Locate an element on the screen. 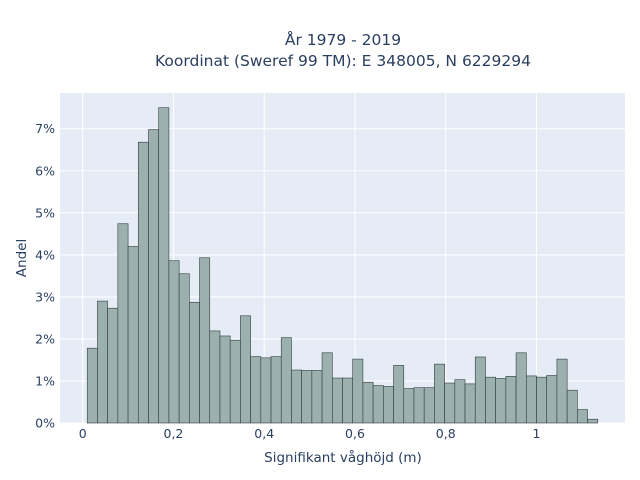 This screenshot has width=640, height=480. y-tick-label: 6% is located at coordinates (45, 170).